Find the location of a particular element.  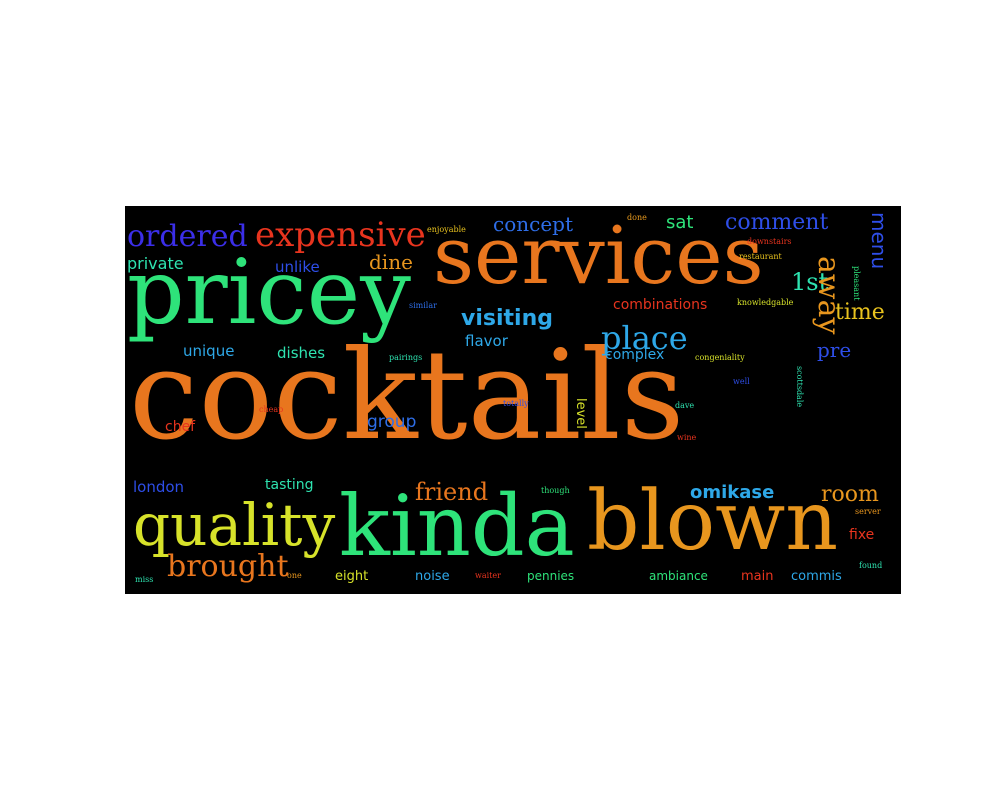

word-combinations: combinations is located at coordinates (660, 305).